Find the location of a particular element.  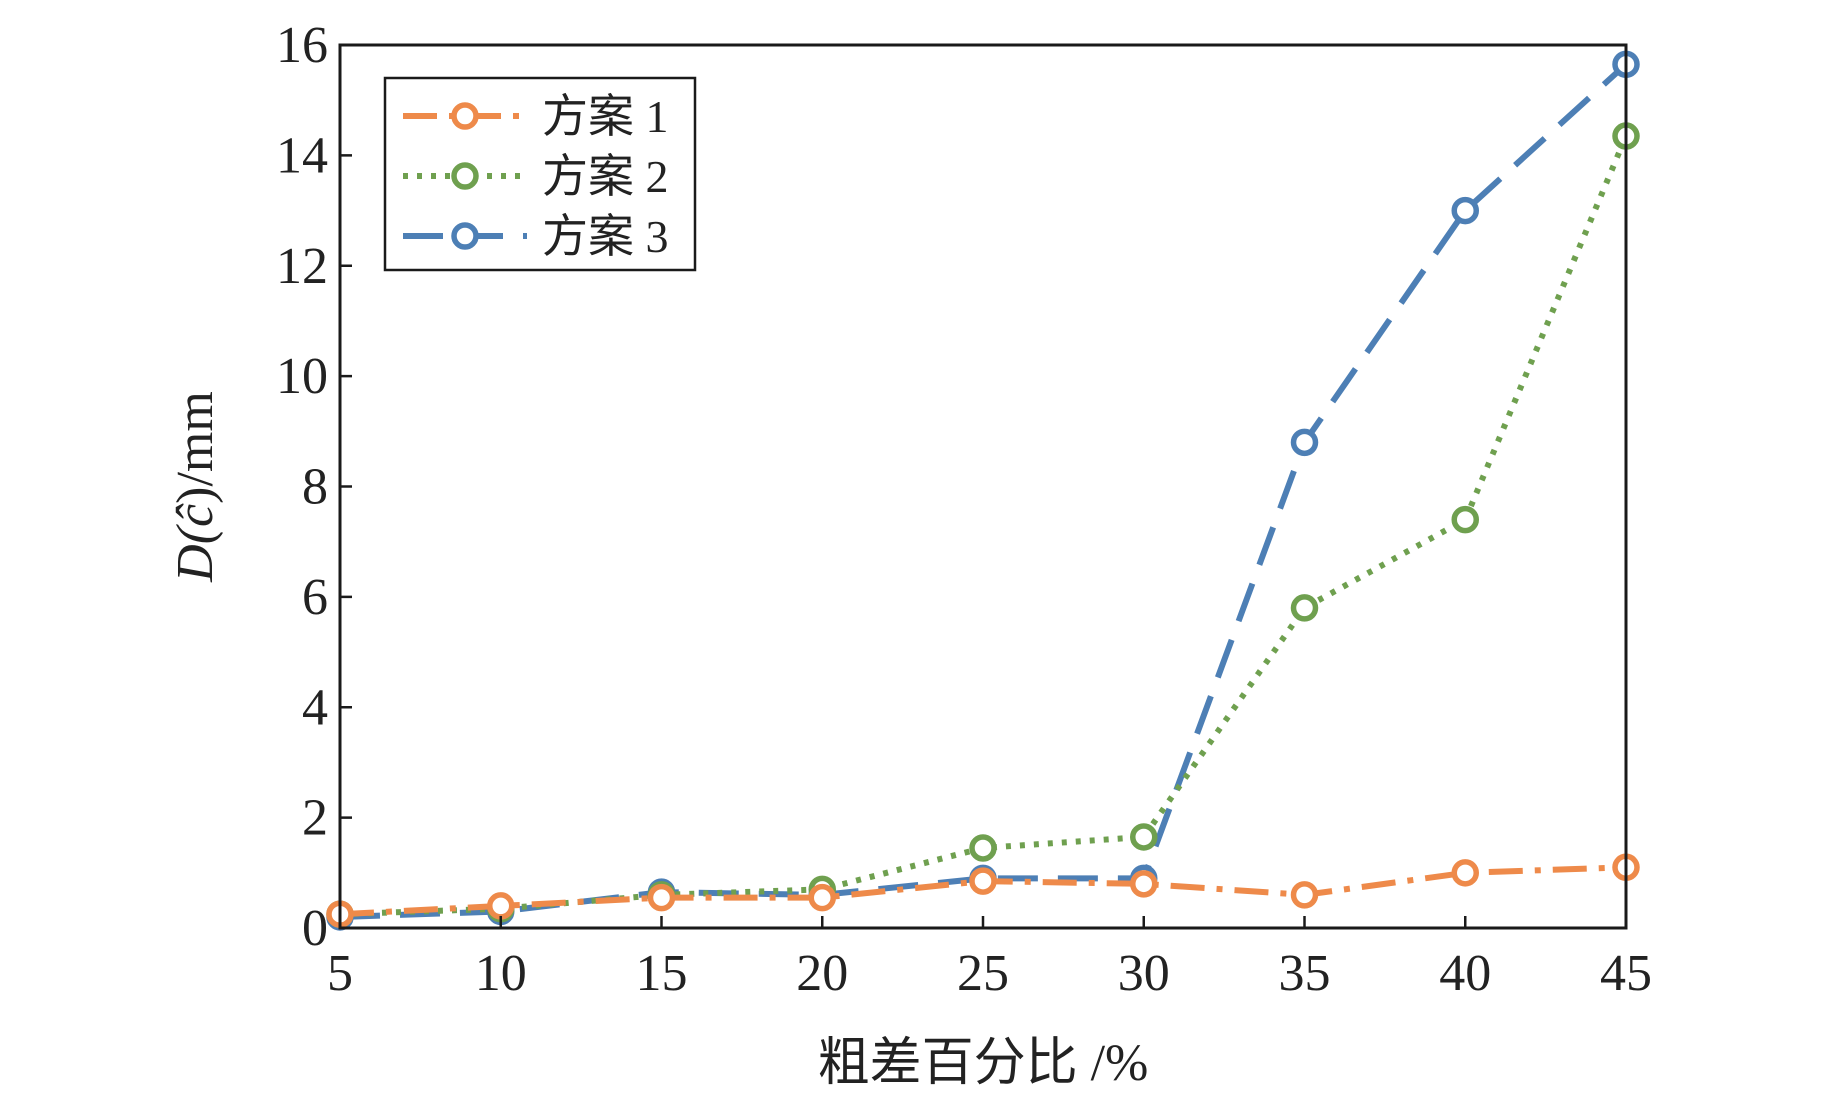

y-tick-label: 6 is located at coordinates (315, 597).